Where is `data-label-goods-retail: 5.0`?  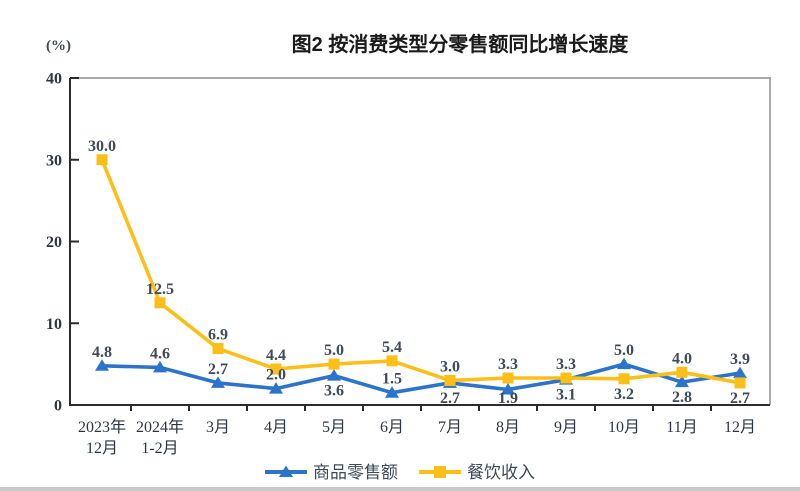 data-label-goods-retail: 5.0 is located at coordinates (624, 350).